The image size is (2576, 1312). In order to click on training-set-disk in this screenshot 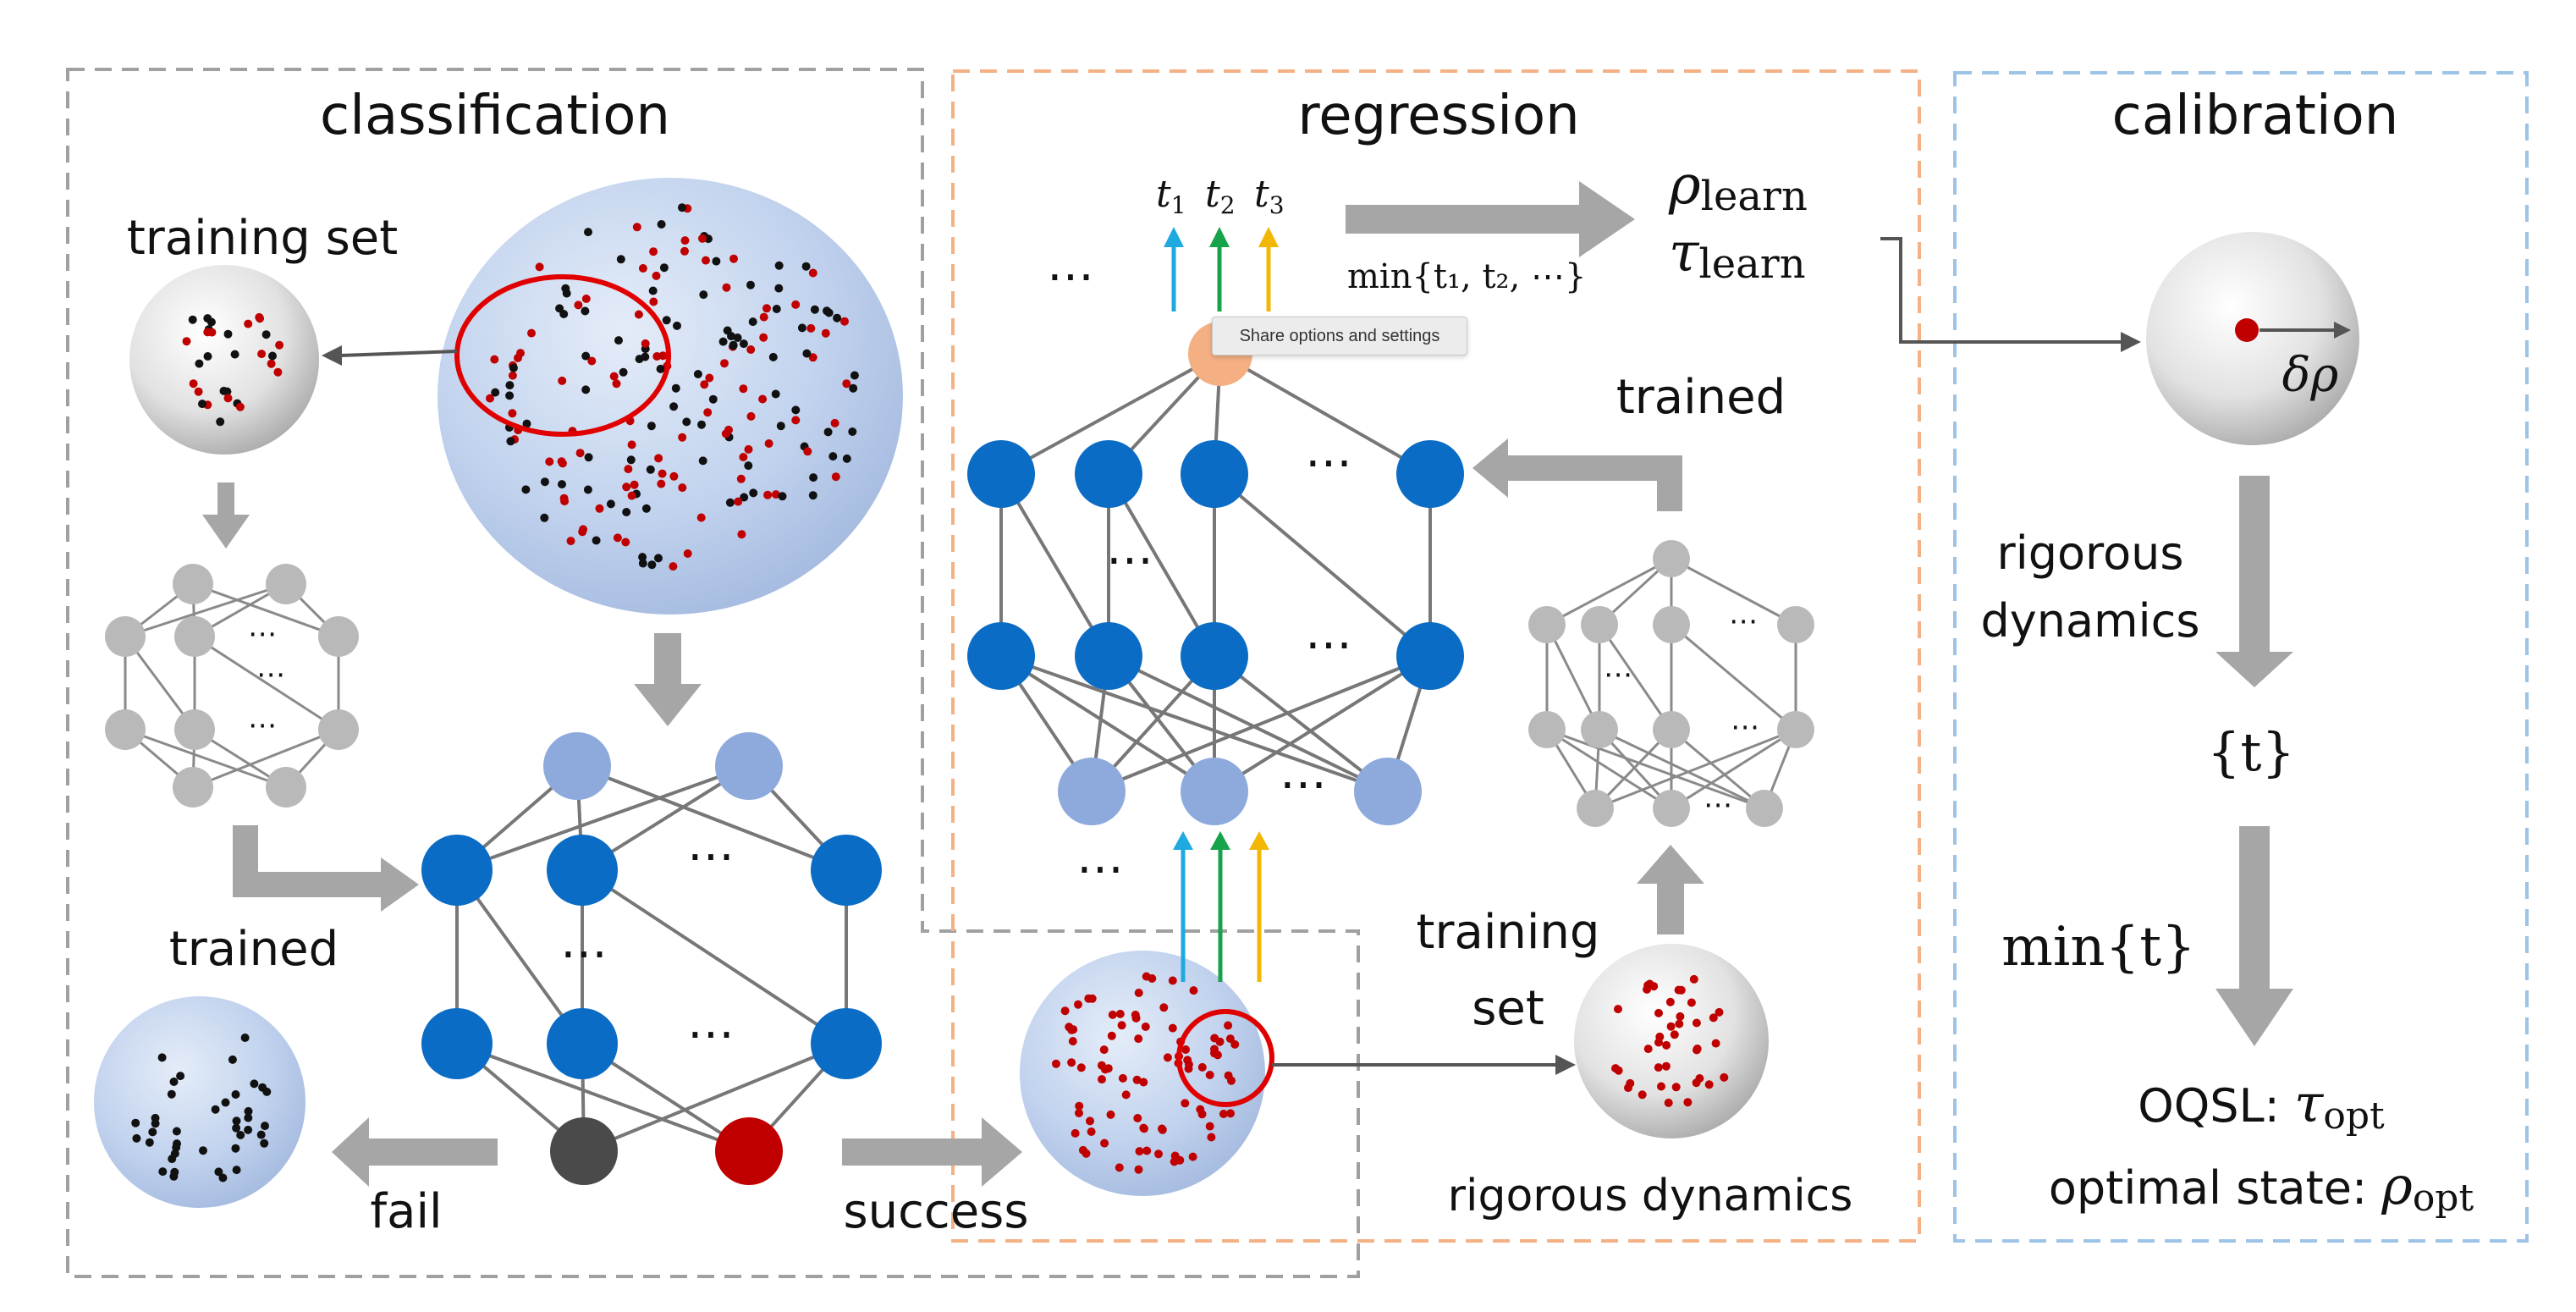, I will do `click(224, 360)`.